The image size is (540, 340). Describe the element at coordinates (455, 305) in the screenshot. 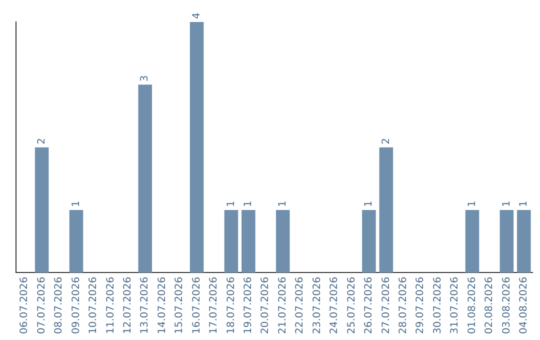

I see `x-tick-label: 31.07.2026` at that location.